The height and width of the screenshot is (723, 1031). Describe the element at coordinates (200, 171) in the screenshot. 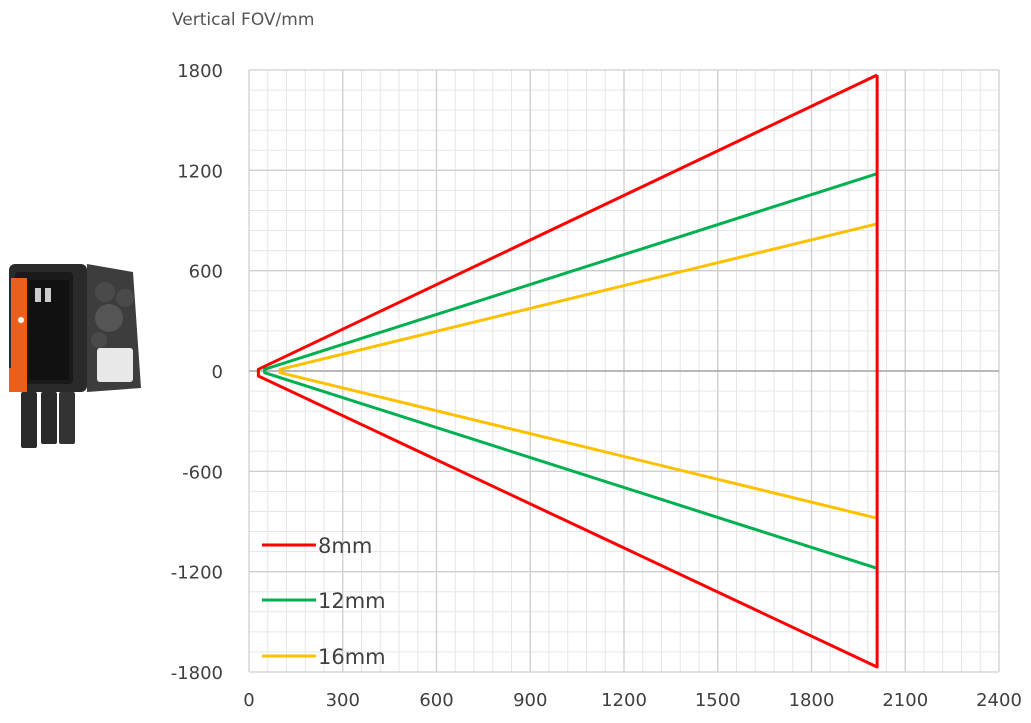

I see `y-tick-label: 1200` at that location.